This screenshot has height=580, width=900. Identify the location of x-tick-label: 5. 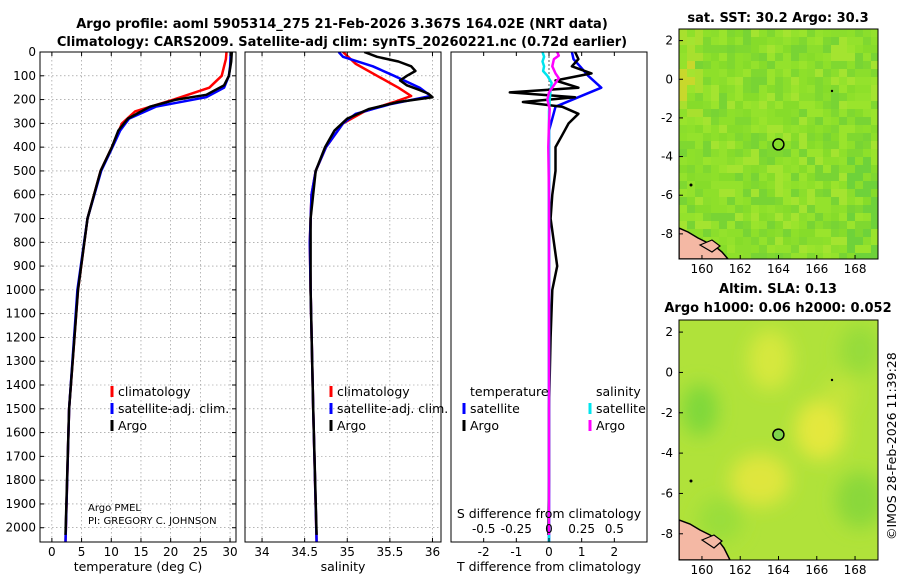
(82, 552).